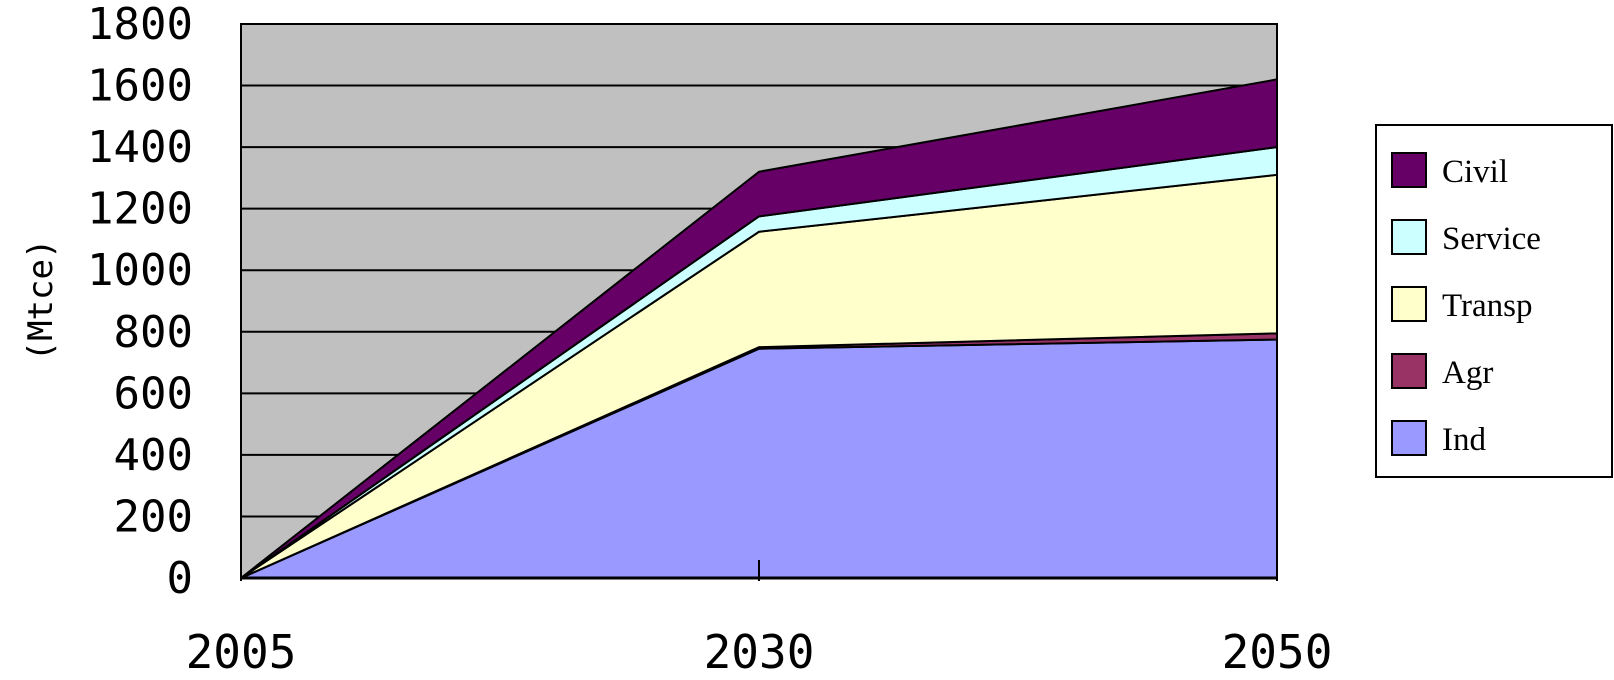 This screenshot has height=680, width=1614. What do you see at coordinates (241, 650) in the screenshot?
I see `x-tick-label: 2005` at bounding box center [241, 650].